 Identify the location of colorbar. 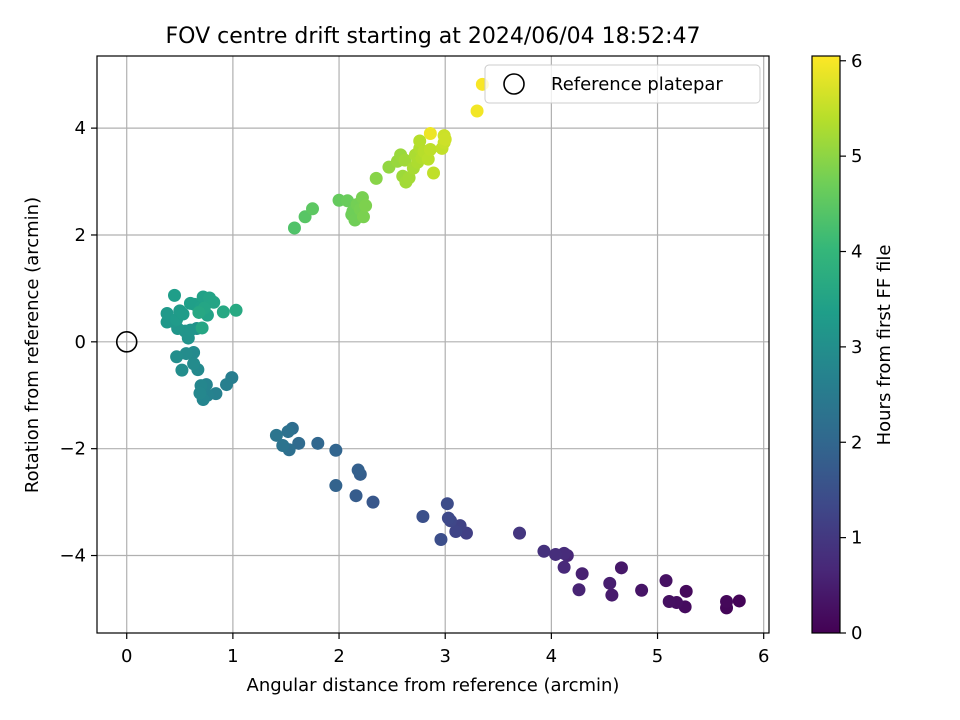
(826, 344).